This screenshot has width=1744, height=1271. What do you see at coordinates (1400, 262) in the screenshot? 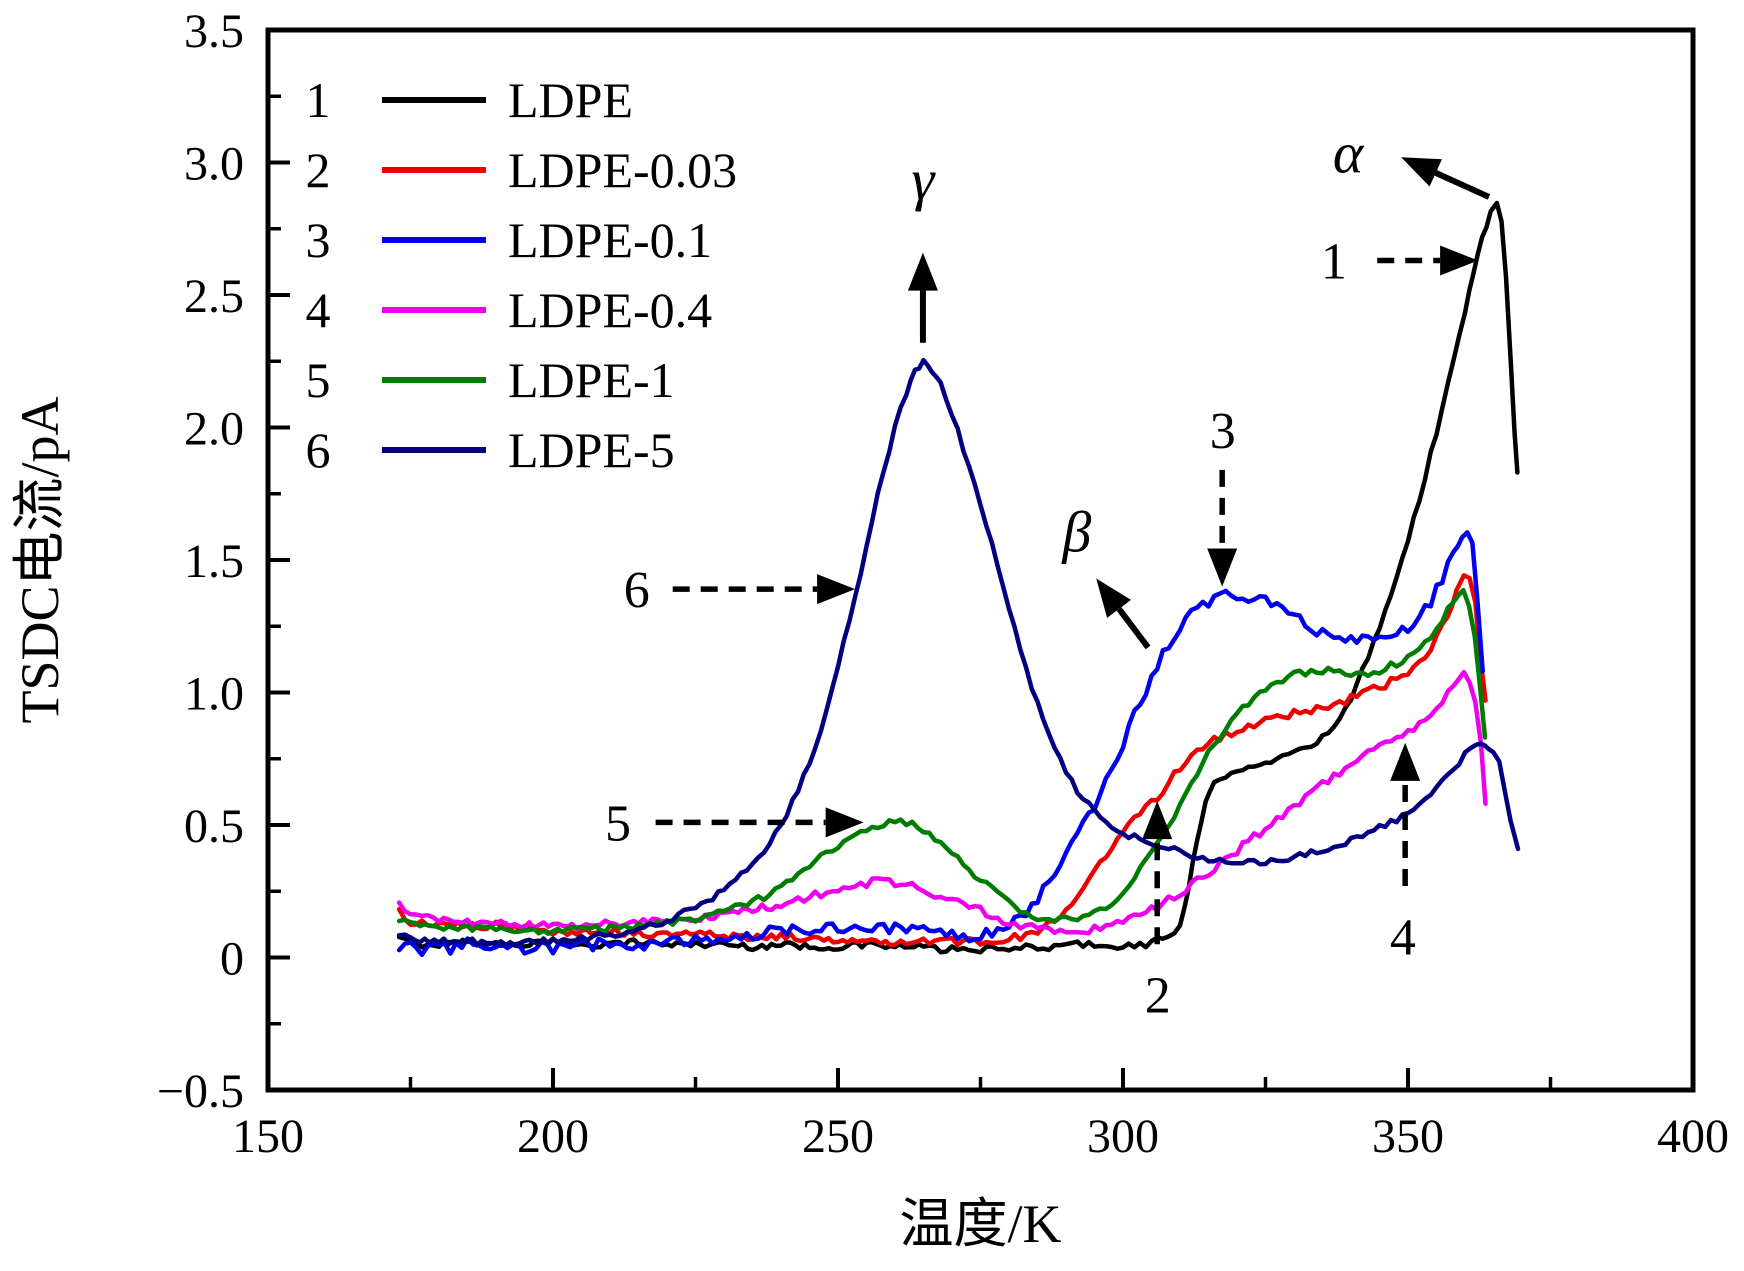
I see `annotation-peak-1: 1` at bounding box center [1400, 262].